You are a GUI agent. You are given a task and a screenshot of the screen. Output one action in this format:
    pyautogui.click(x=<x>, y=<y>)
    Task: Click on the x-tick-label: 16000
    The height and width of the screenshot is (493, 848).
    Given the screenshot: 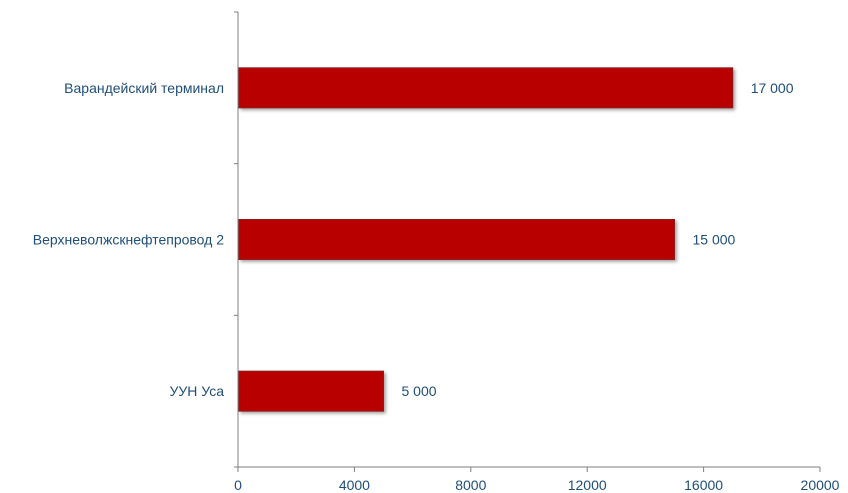 What is the action you would take?
    pyautogui.click(x=703, y=485)
    